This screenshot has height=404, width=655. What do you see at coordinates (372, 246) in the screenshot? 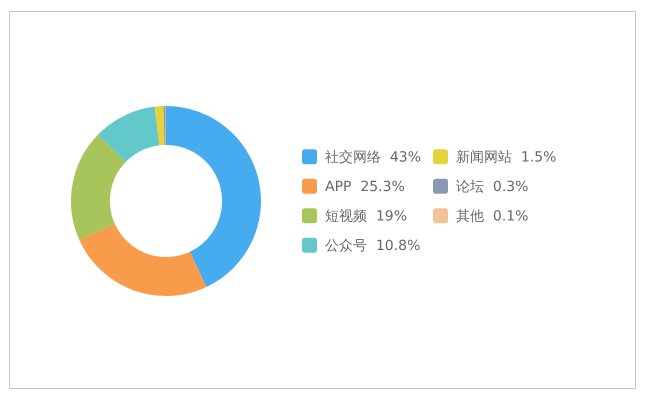
I see `legend-label: 公众号 10.8%` at bounding box center [372, 246].